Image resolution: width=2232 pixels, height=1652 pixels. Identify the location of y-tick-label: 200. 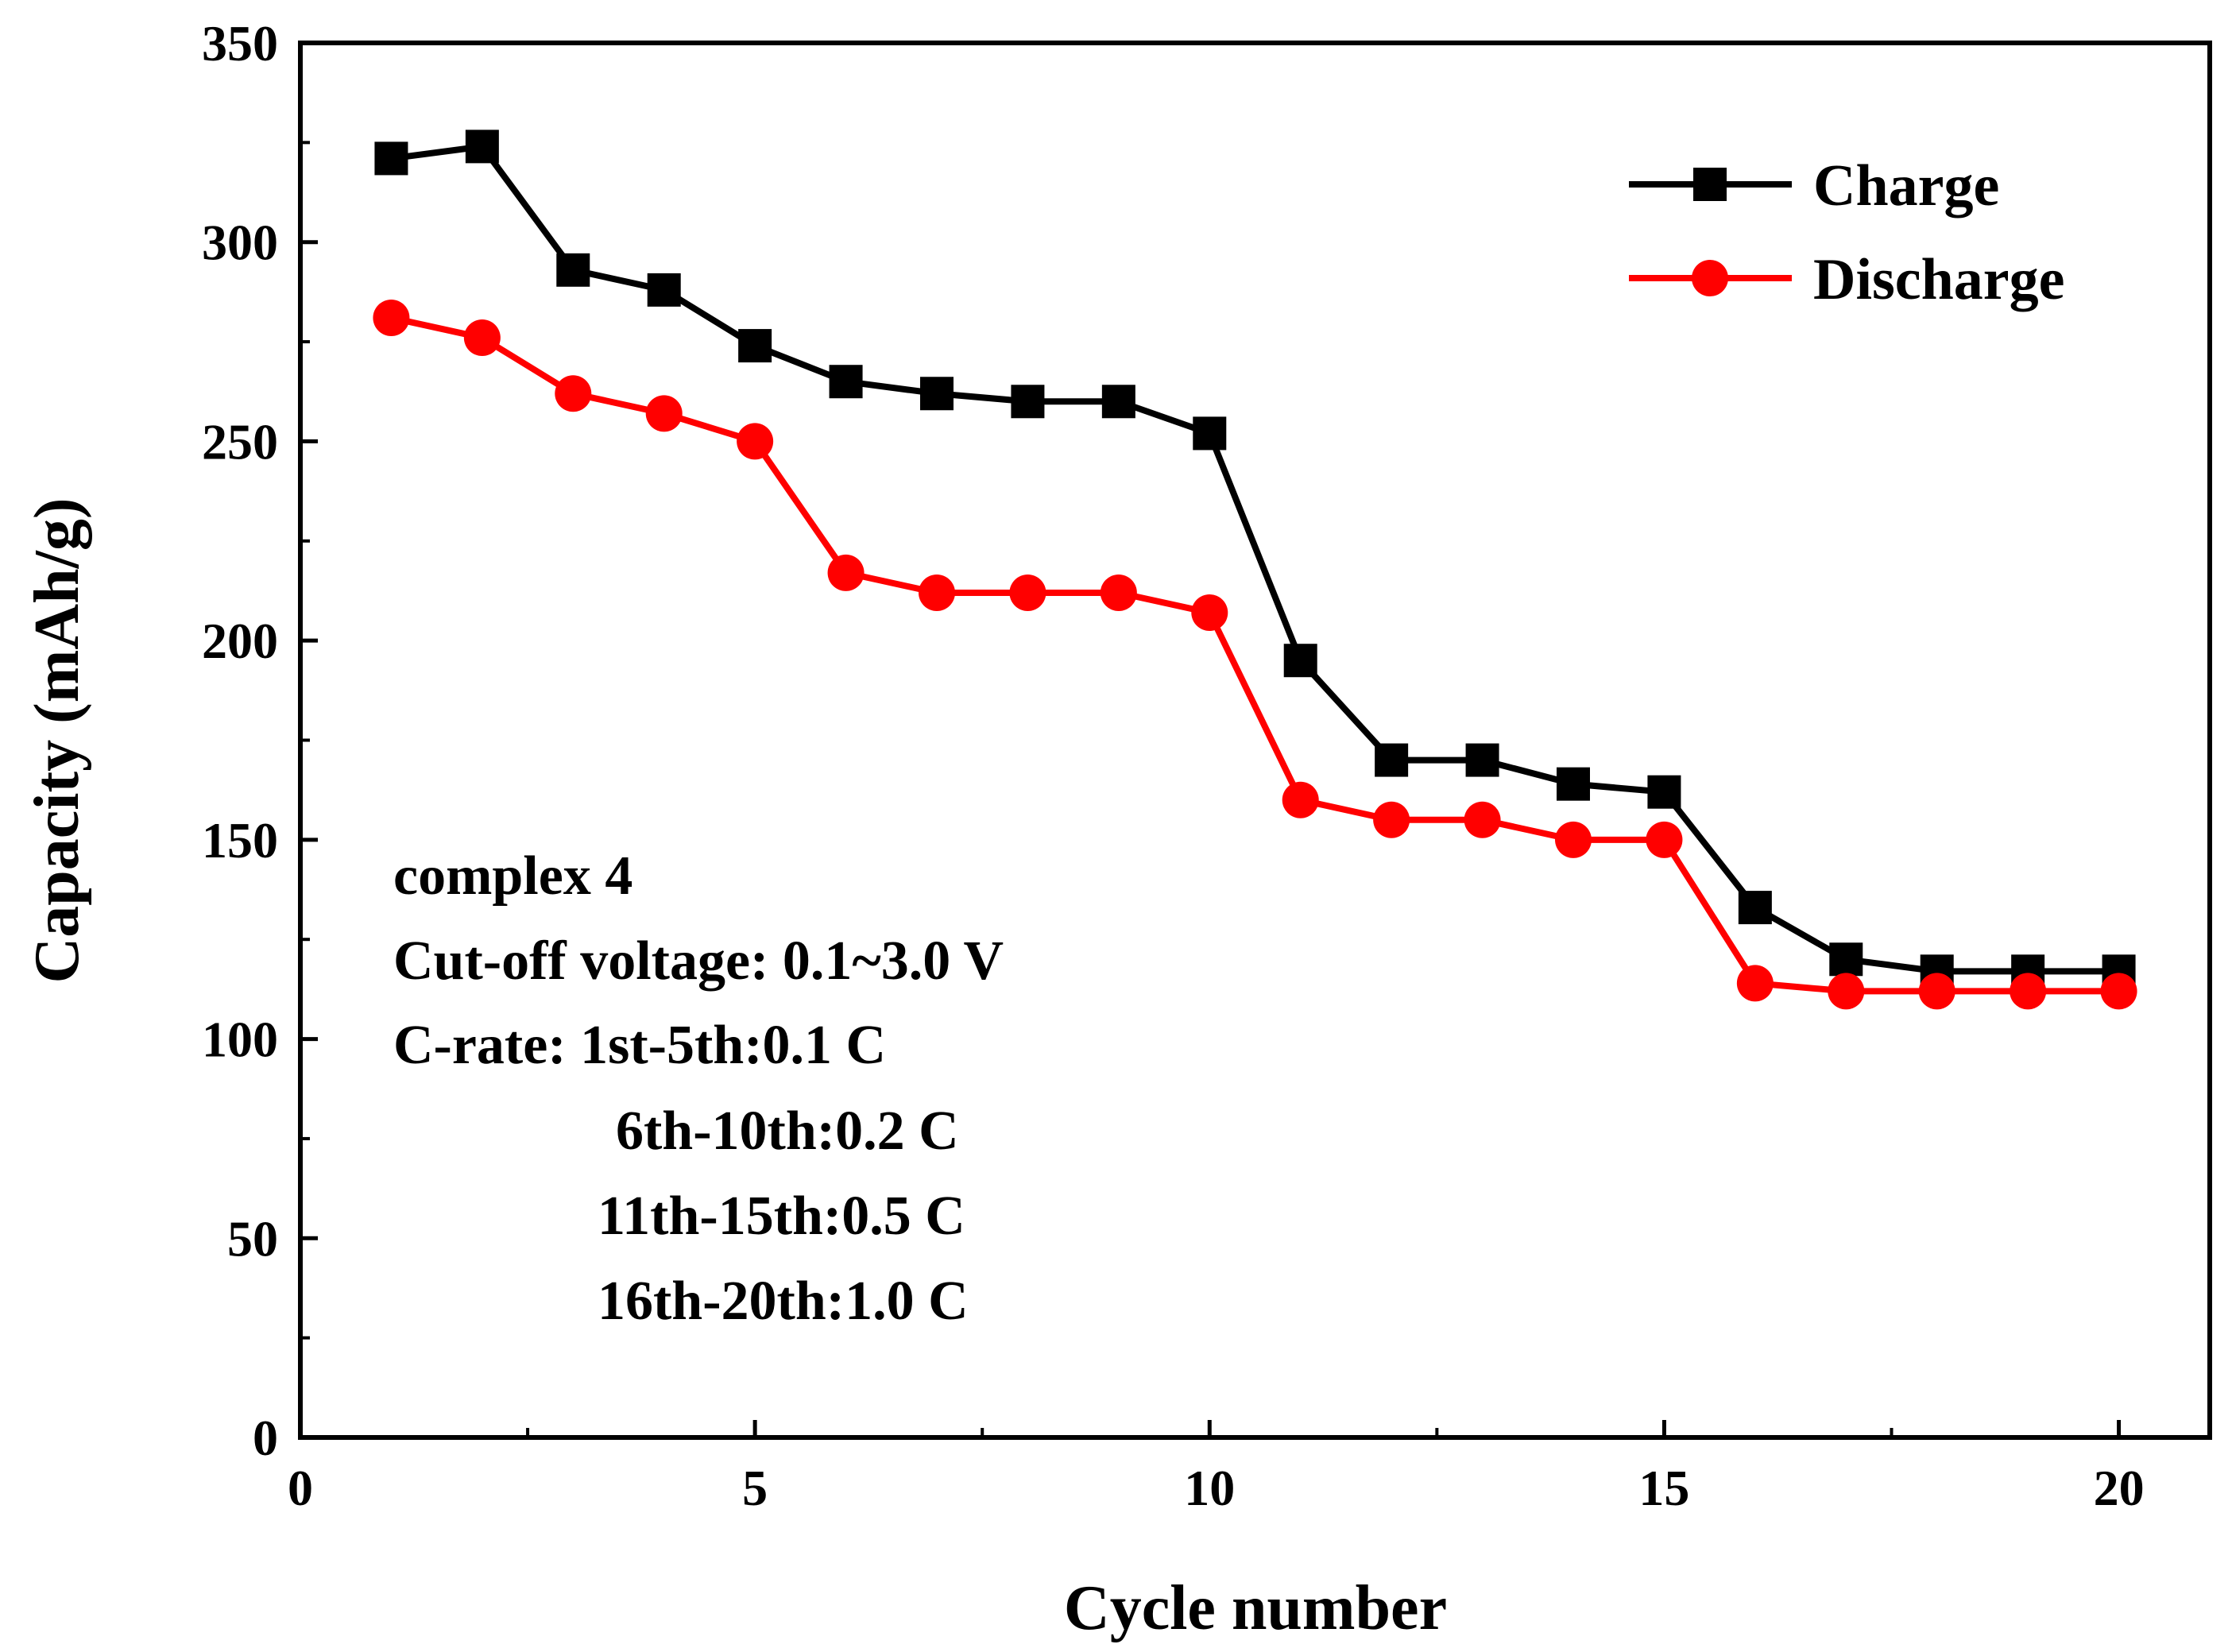
(240, 641).